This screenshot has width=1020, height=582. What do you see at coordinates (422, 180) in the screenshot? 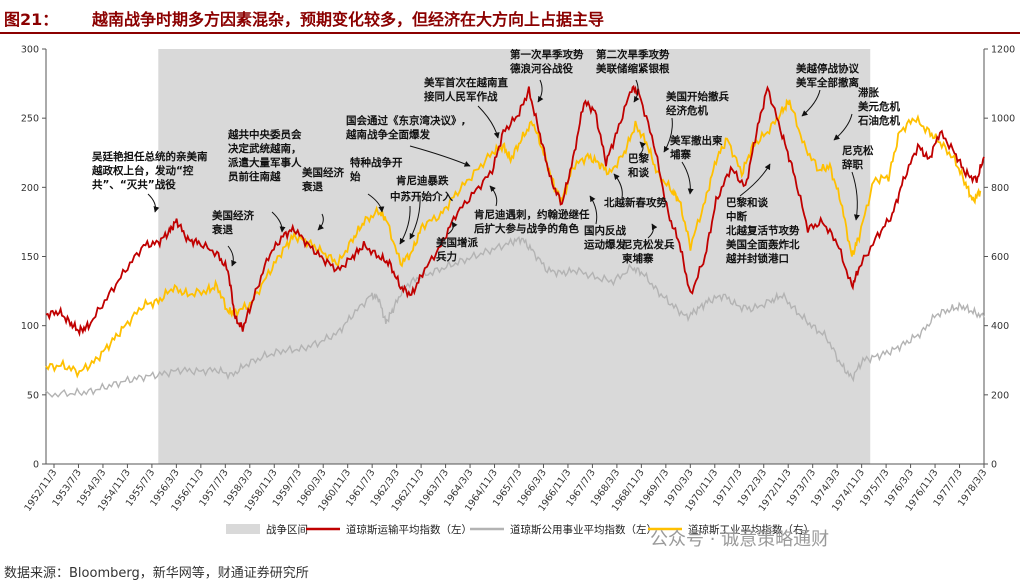
I see `annotation-text: 肯尼迪暴跌` at bounding box center [422, 180].